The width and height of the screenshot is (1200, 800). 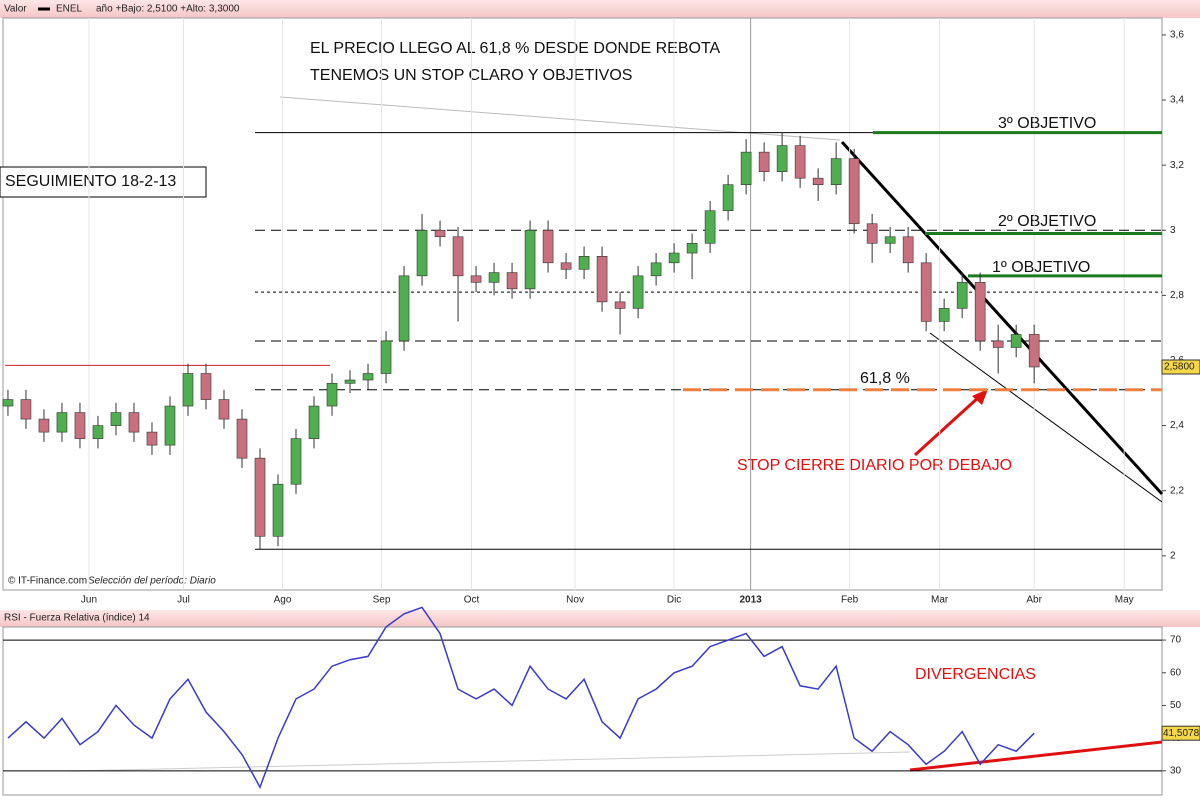 What do you see at coordinates (168, 9) in the screenshot?
I see `header-range: año +Bajo: 2,5100 +Alto: 3,3000` at bounding box center [168, 9].